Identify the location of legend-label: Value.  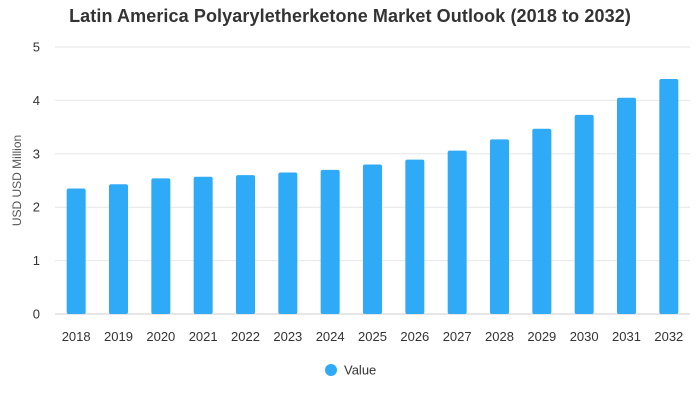
(360, 370).